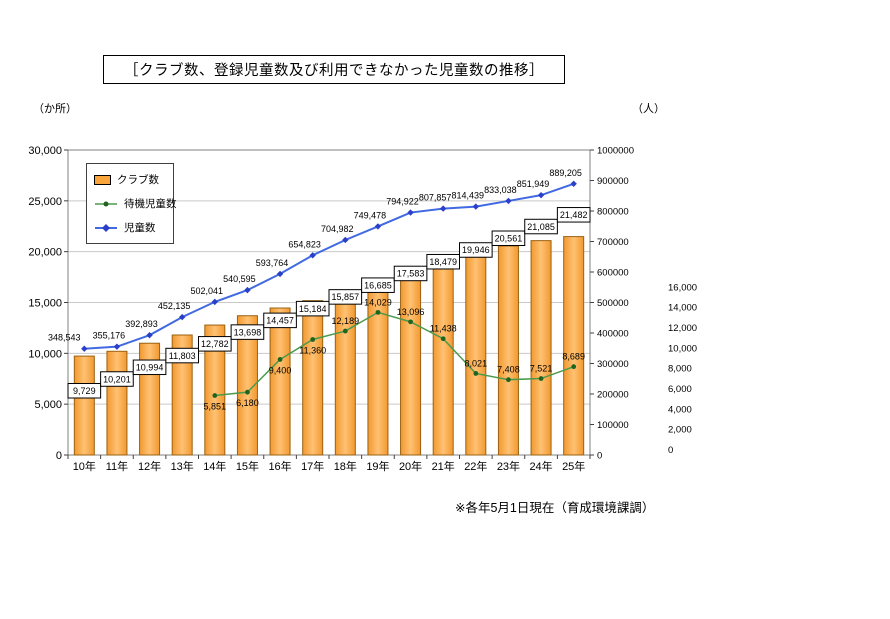 The height and width of the screenshot is (619, 890). What do you see at coordinates (182, 356) in the screenshot?
I see `svg-text: 11,803` at bounding box center [182, 356].